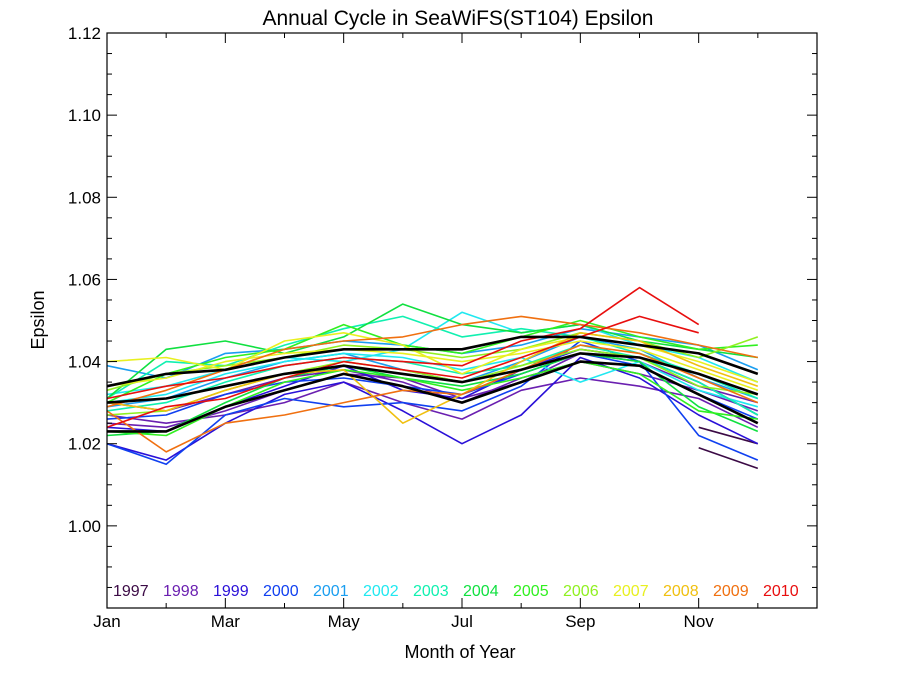 The height and width of the screenshot is (675, 900). I want to click on chart-title: Annual Cycle in SeaWiFS(ST104) Epsilon, so click(457, 18).